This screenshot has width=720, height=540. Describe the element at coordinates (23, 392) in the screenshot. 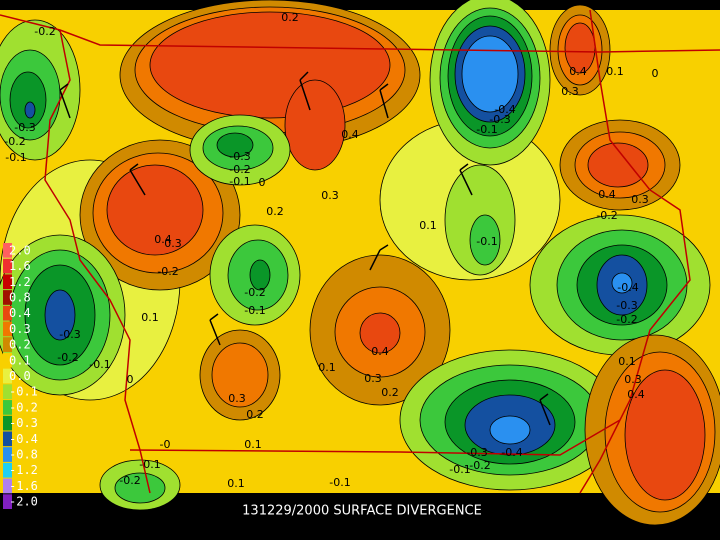

I see `legend-label: -0.1` at that location.